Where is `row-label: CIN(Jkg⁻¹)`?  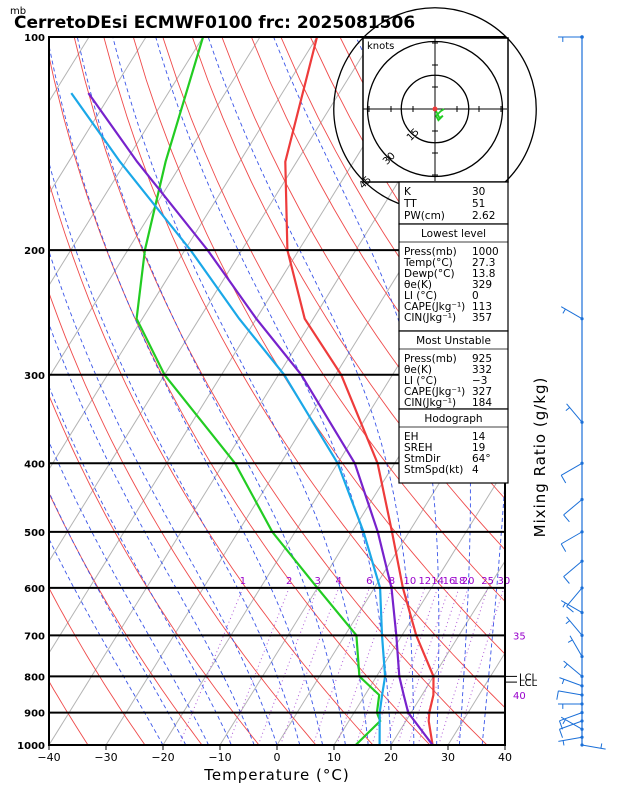
row-label: CIN(Jkg⁻¹) is located at coordinates (430, 403).